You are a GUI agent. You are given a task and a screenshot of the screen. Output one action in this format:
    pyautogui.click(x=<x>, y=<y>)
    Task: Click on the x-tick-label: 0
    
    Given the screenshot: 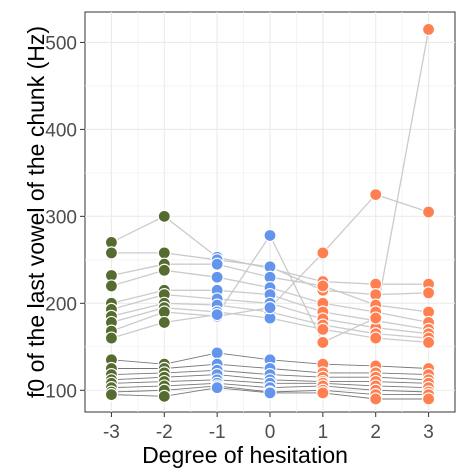 What is the action you would take?
    pyautogui.click(x=270, y=432)
    